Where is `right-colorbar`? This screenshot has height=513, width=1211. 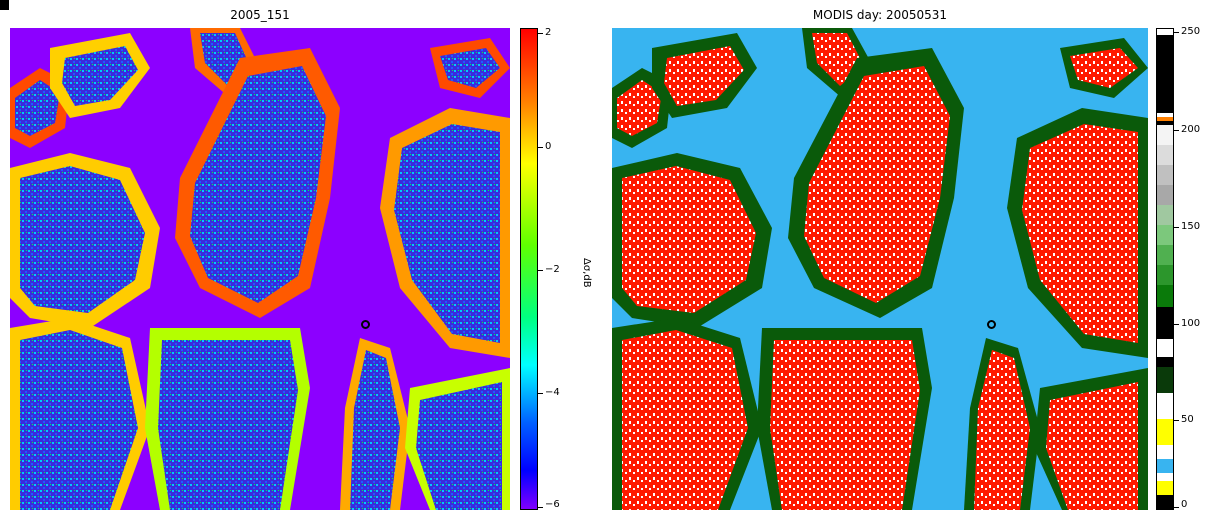
right-colorbar is located at coordinates (1165, 269).